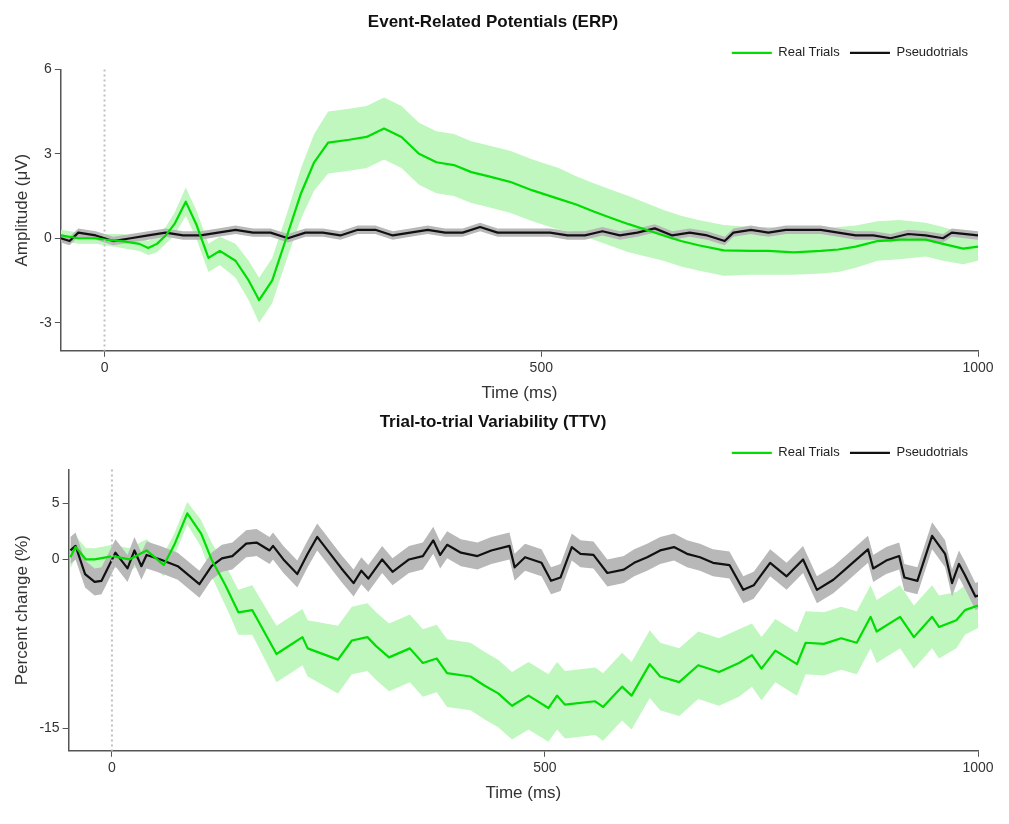  I want to click on y-tick-label: 5, so click(55, 502).